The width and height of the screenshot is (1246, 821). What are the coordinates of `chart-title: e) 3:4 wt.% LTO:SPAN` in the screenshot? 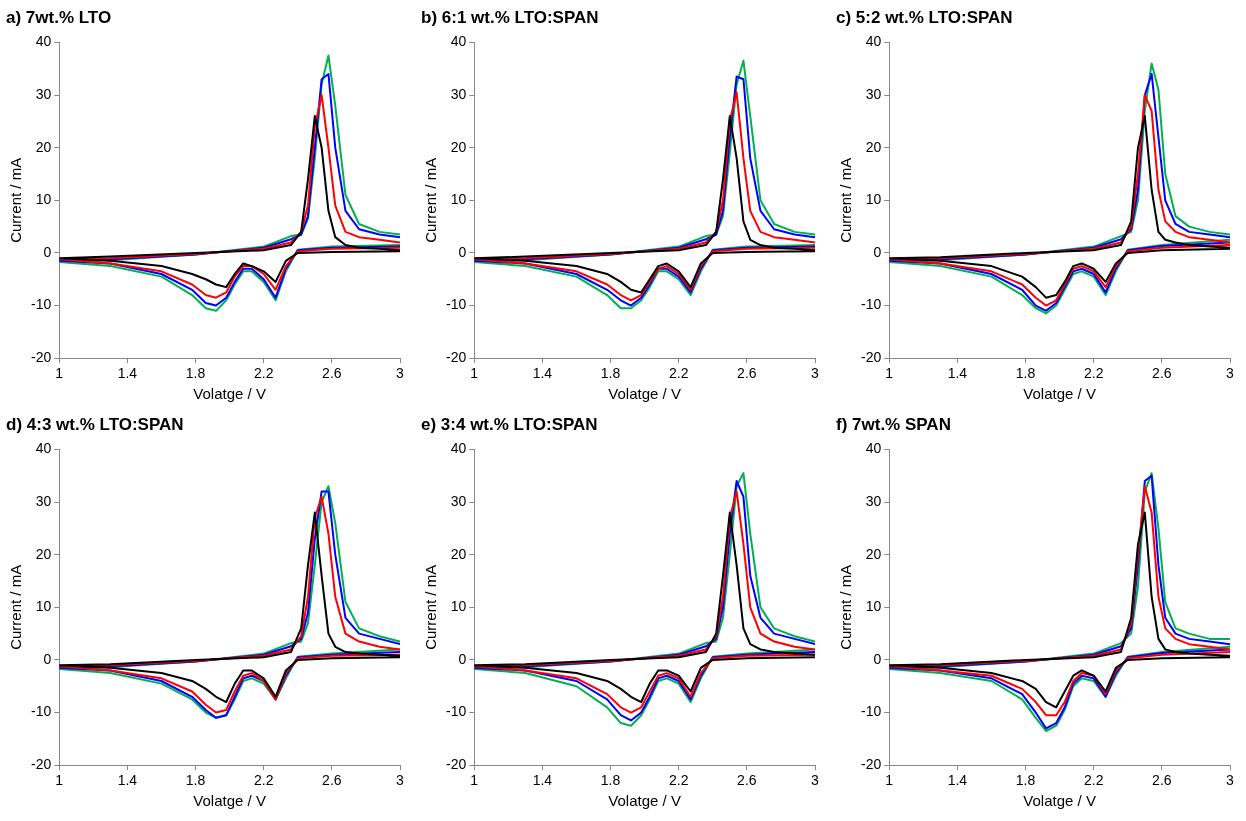 It's located at (509, 424).